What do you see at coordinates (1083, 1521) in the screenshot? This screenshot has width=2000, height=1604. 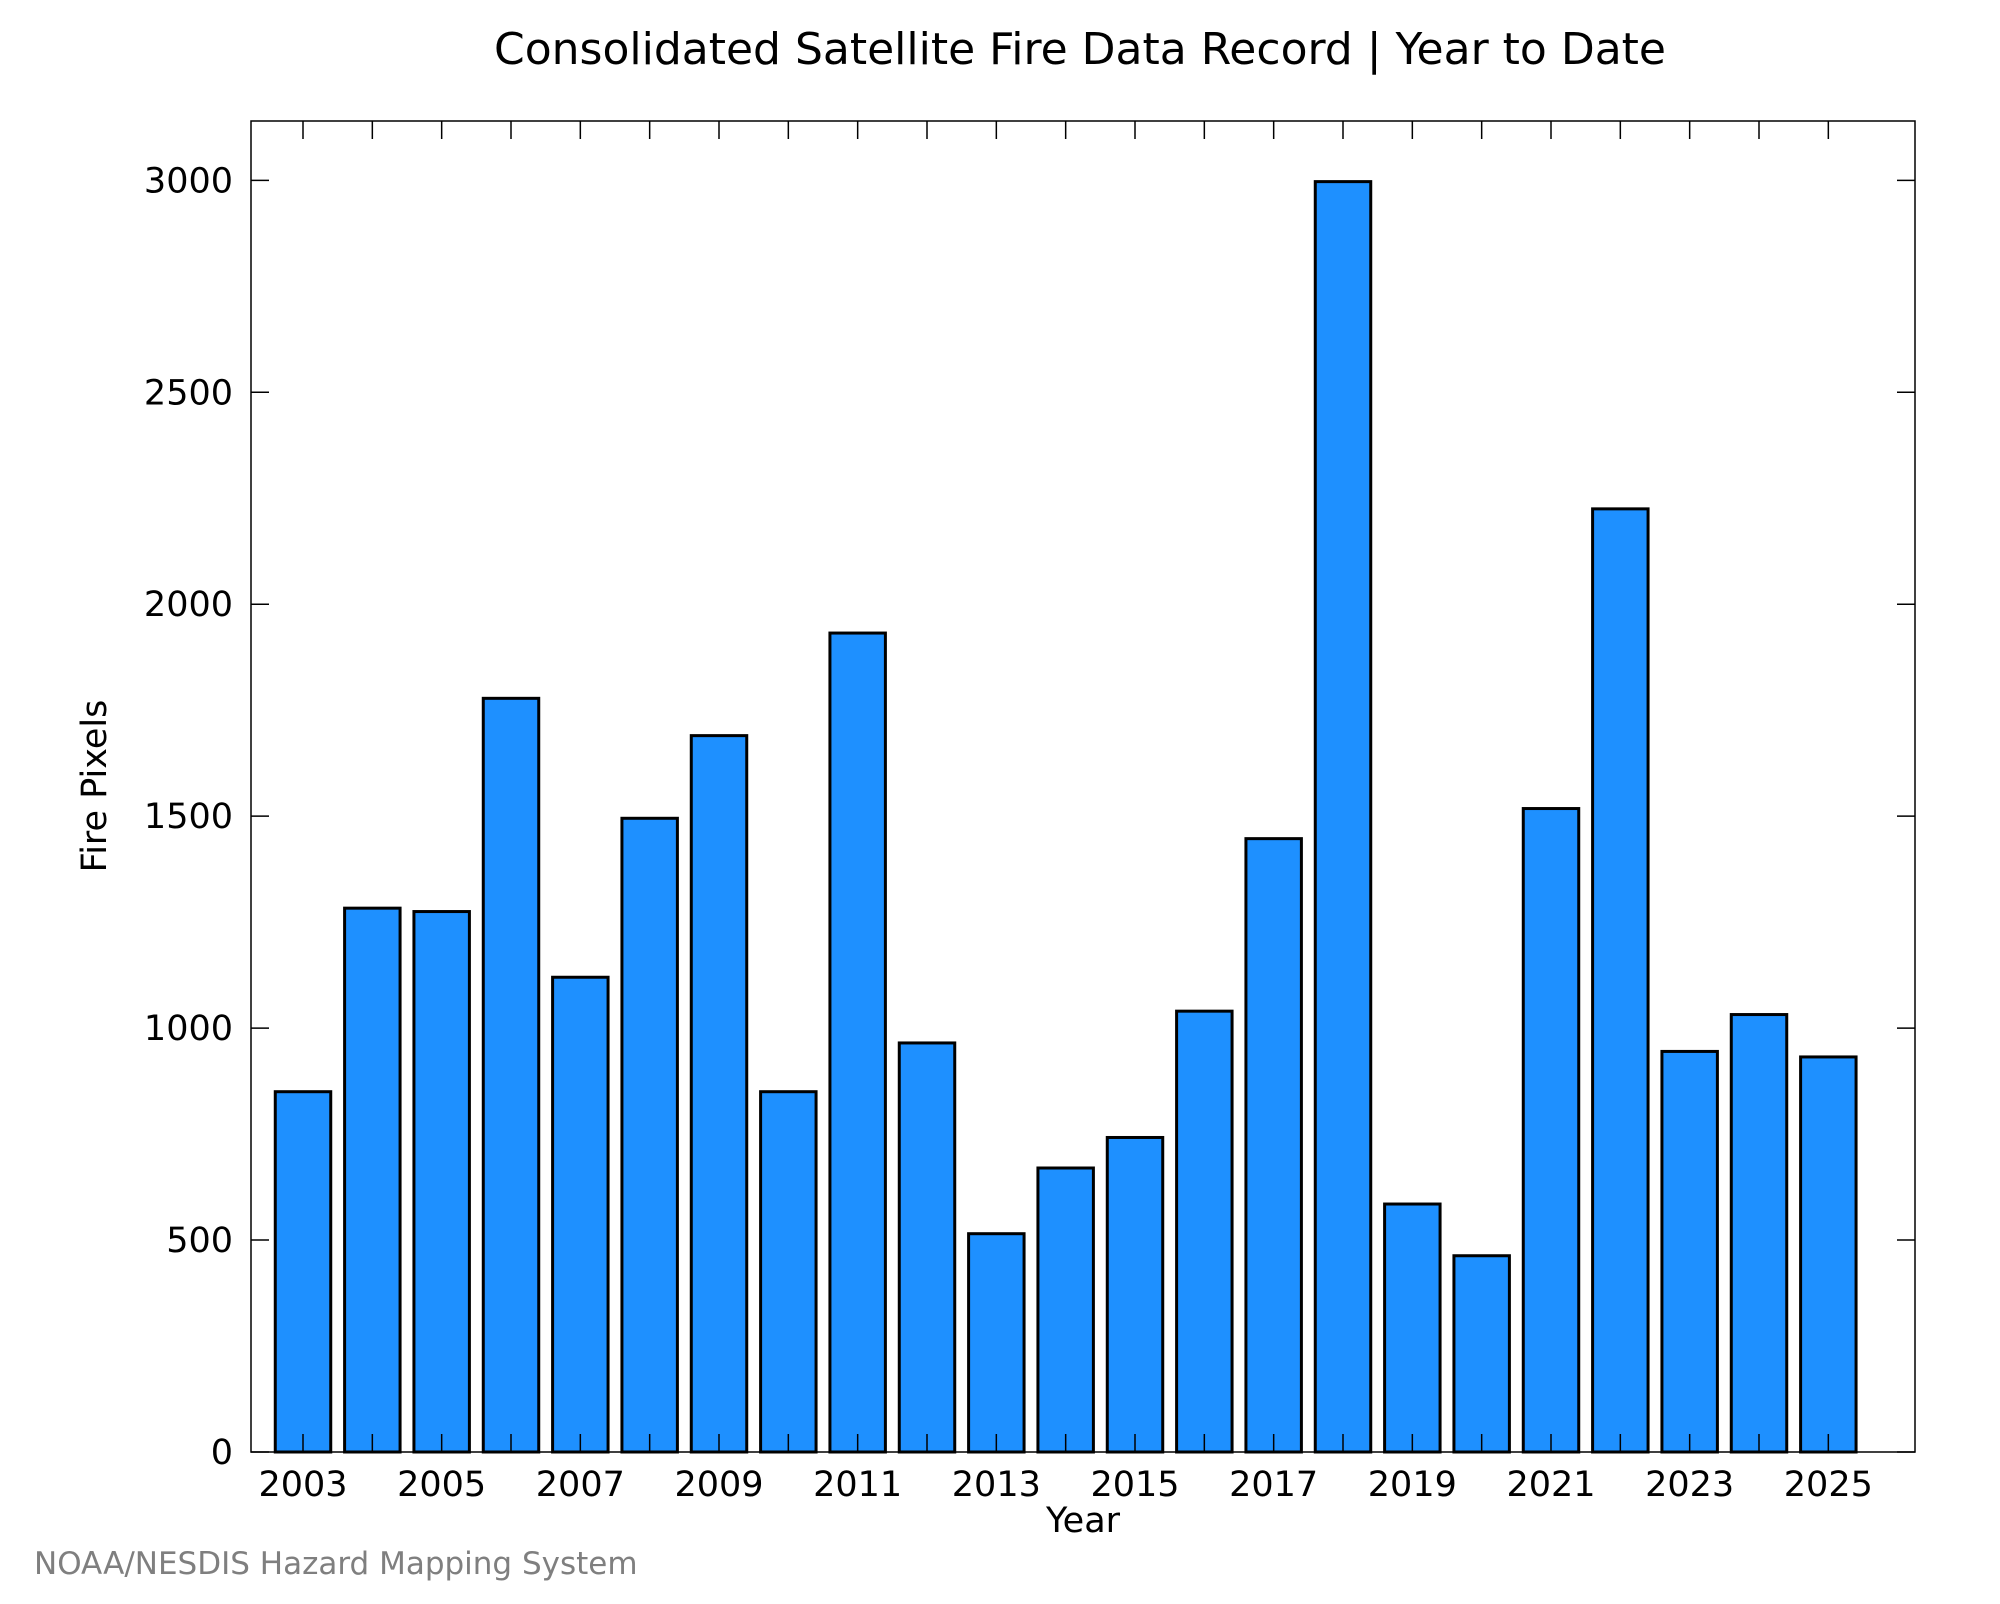 I see `x-axis-label: Year` at bounding box center [1083, 1521].